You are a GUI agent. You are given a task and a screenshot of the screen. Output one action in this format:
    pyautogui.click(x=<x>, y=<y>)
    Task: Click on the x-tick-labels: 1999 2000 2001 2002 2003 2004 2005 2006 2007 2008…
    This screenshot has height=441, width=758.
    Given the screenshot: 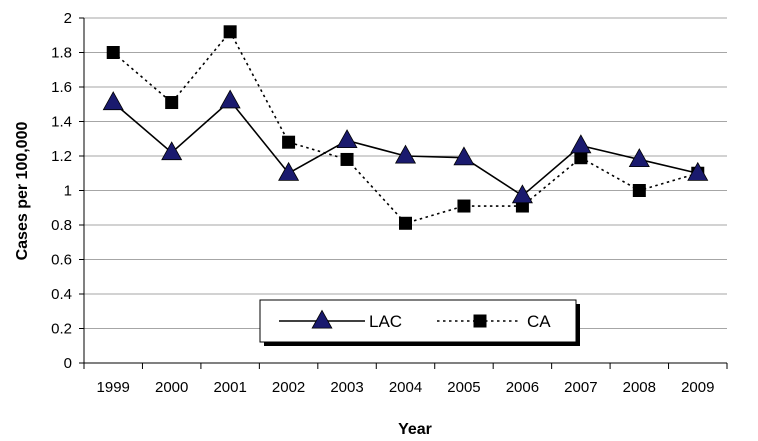 What is the action you would take?
    pyautogui.click(x=406, y=387)
    